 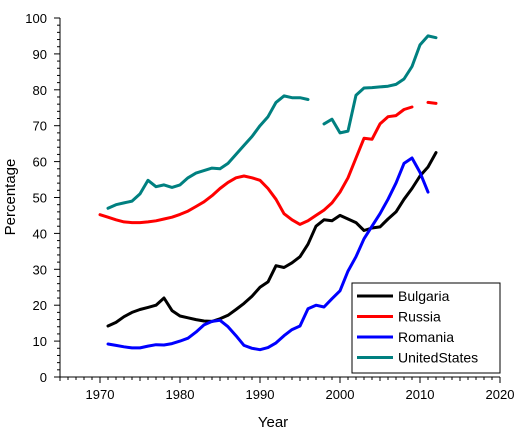 What do you see at coordinates (419, 317) in the screenshot?
I see `legend-label-russia: Russia` at bounding box center [419, 317].